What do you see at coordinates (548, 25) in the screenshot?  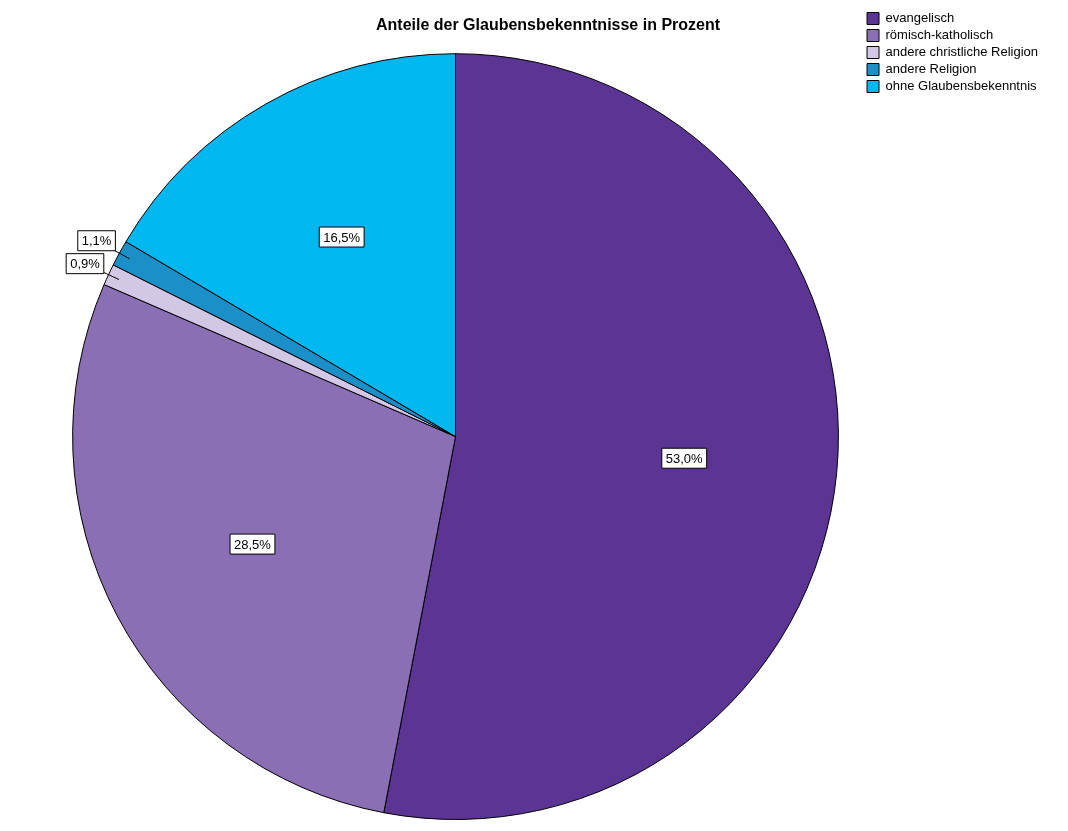 I see `chart-title: Anteile der Glaubensbekenntnisse in Prozent` at bounding box center [548, 25].